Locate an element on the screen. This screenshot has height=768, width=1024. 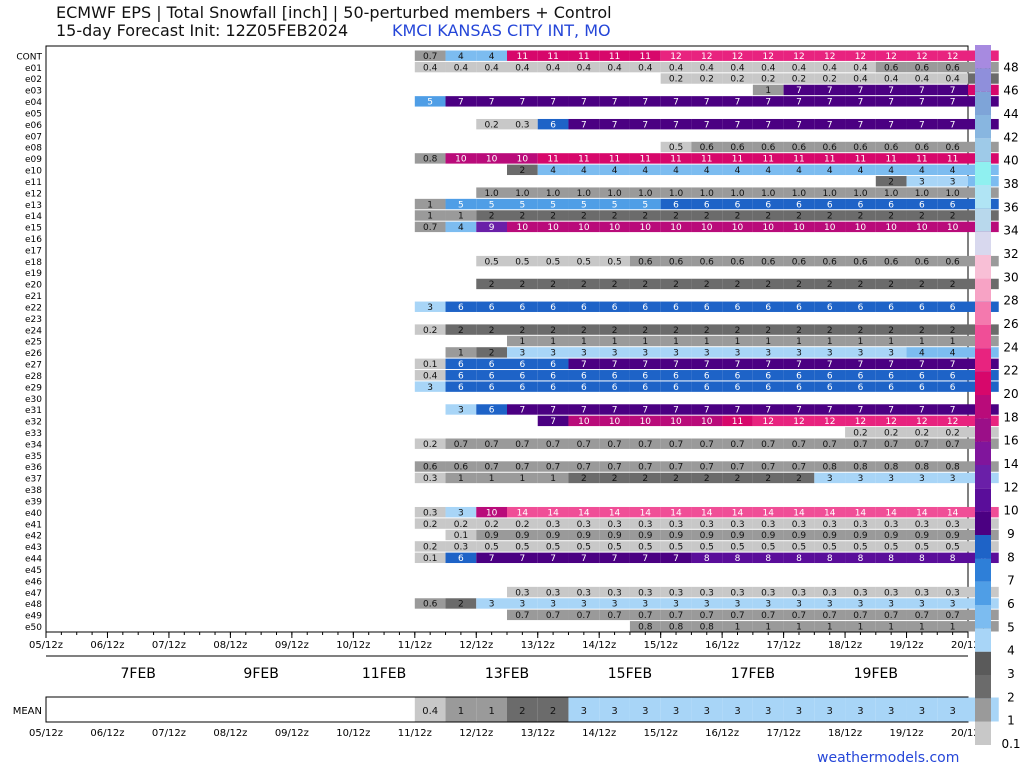
snowfall-value: 0.3 is located at coordinates (799, 593).